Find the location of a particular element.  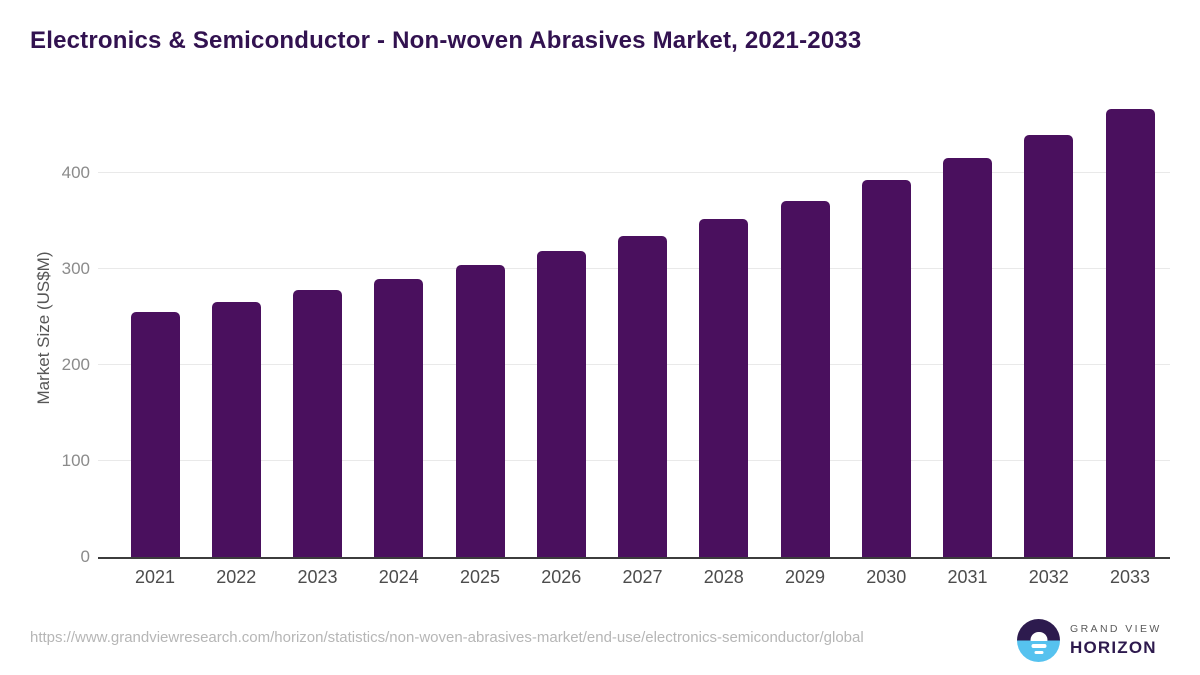

x-tick-label-2023: 2023 is located at coordinates (317, 577).